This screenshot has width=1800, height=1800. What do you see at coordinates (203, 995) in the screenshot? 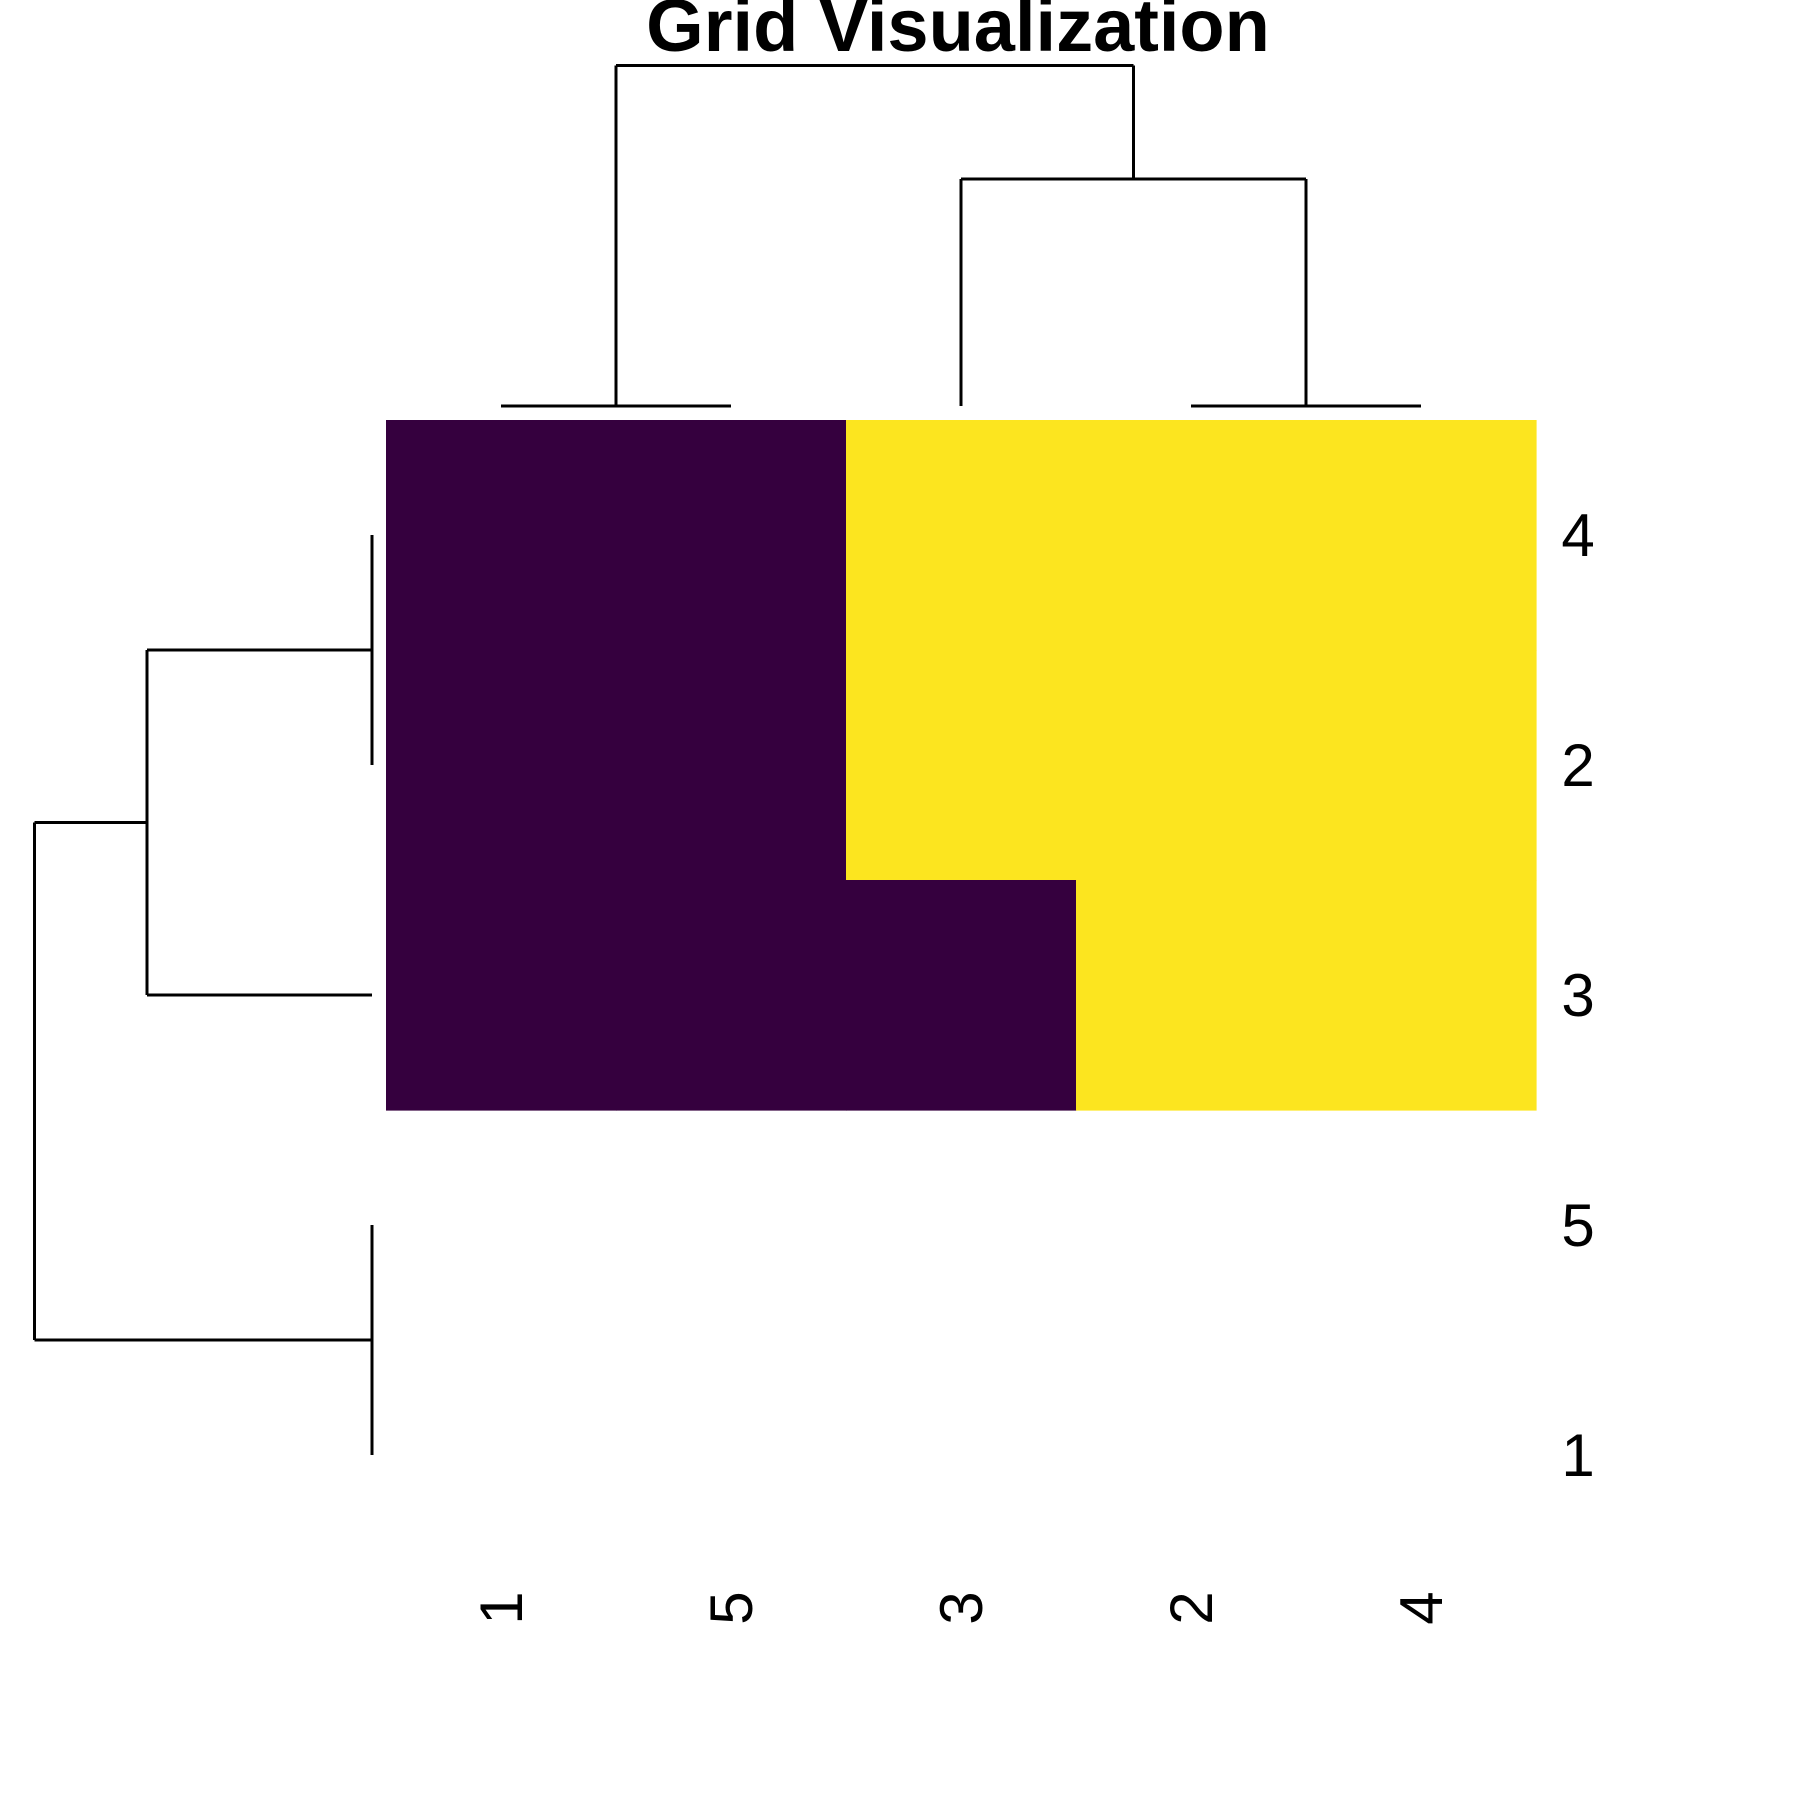
I see `row-dendrogram` at bounding box center [203, 995].